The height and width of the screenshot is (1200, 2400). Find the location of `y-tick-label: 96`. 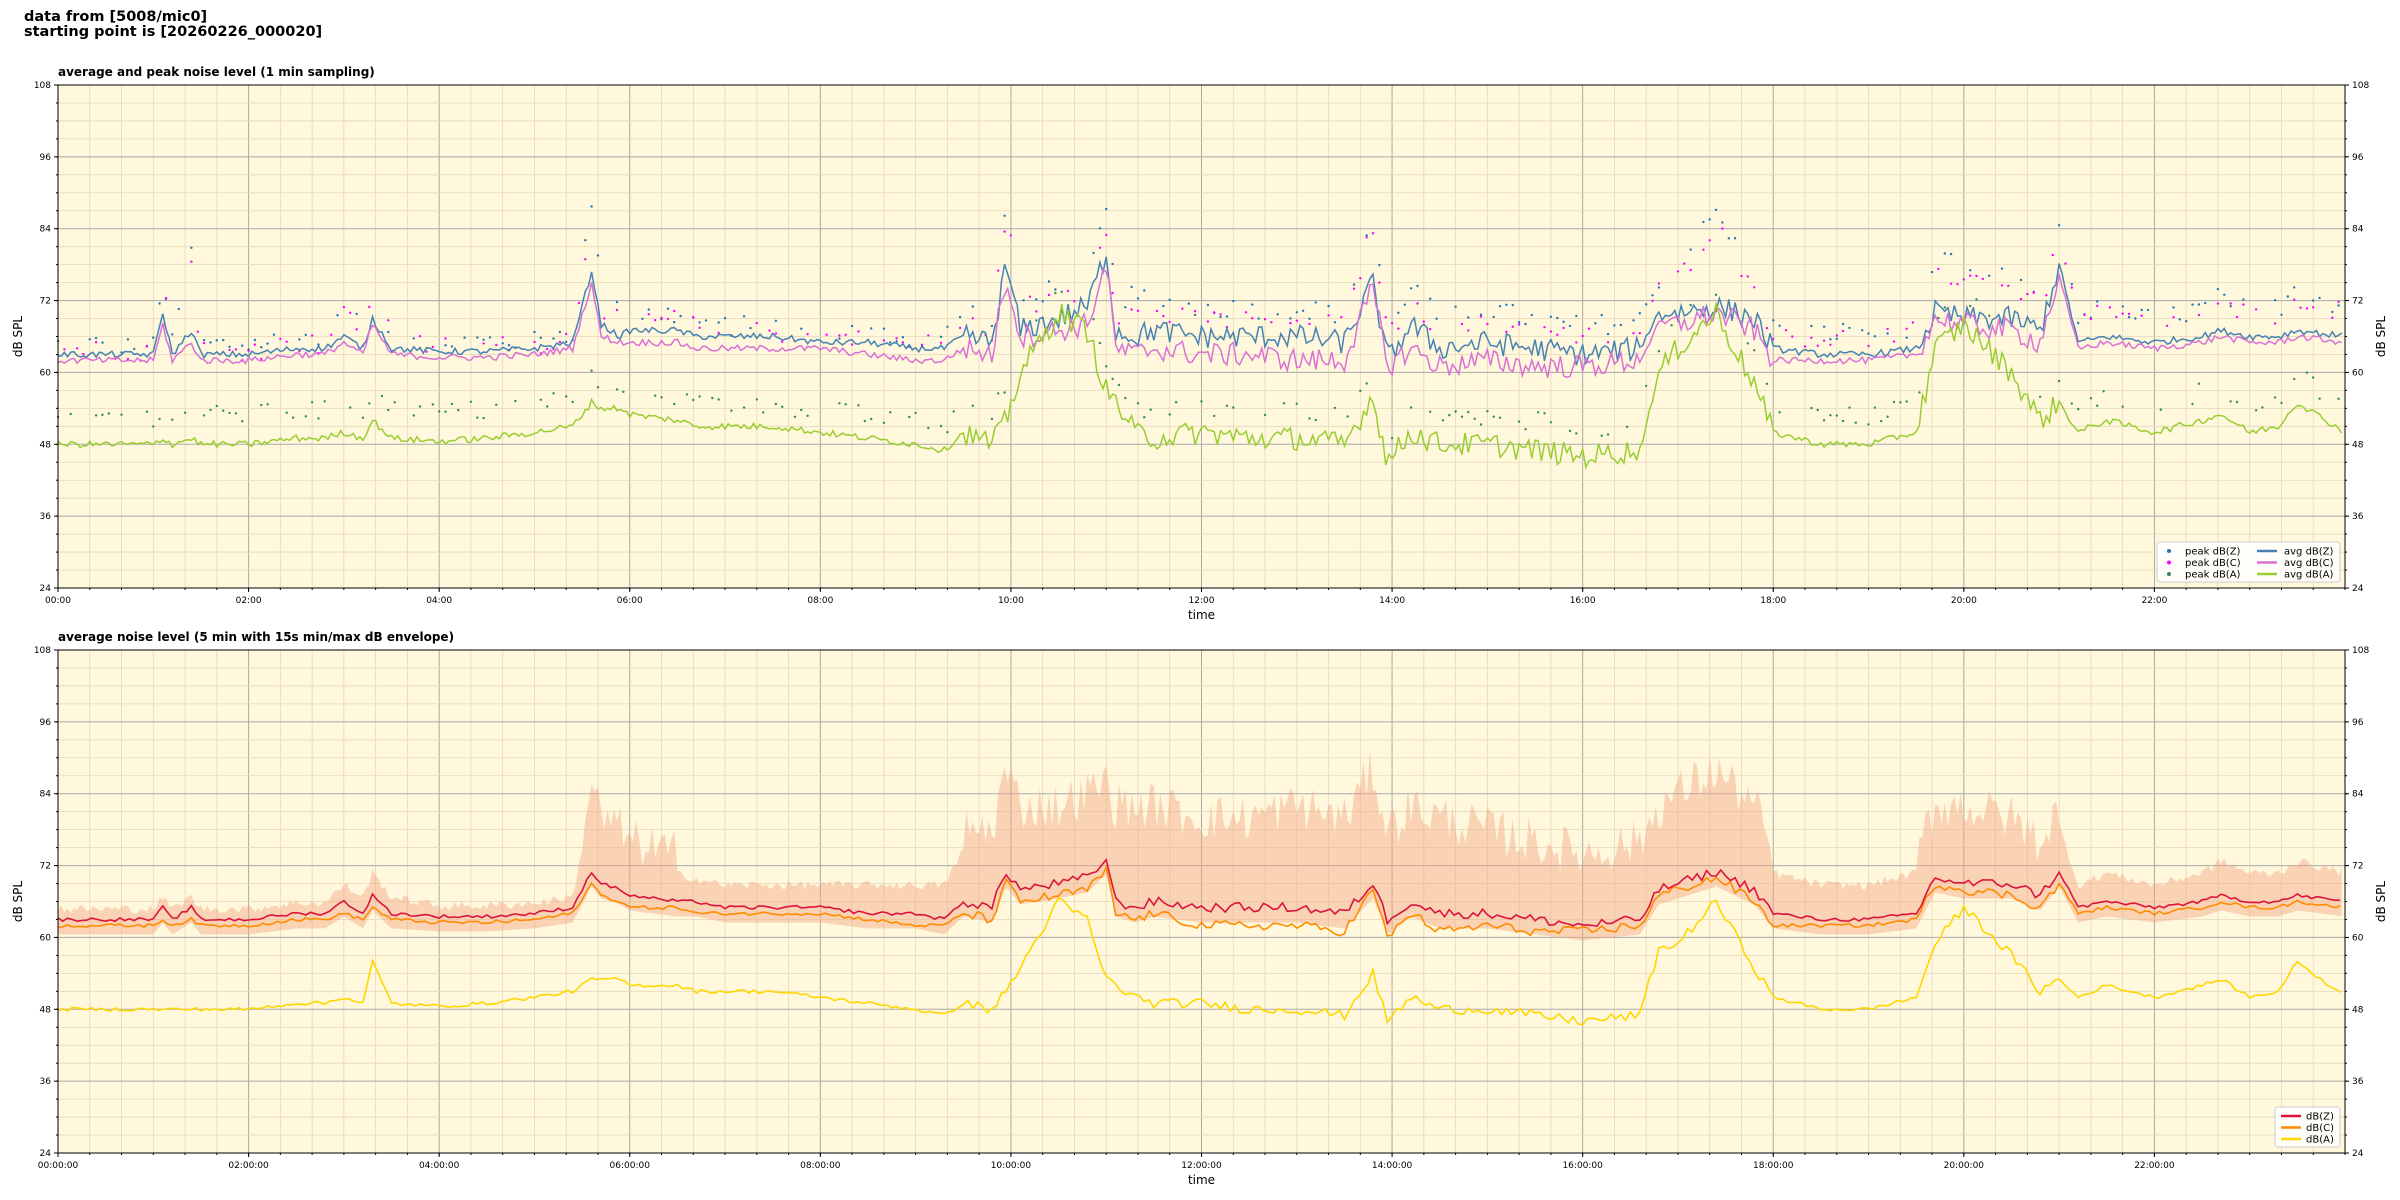

y-tick-label: 96 is located at coordinates (2358, 158).